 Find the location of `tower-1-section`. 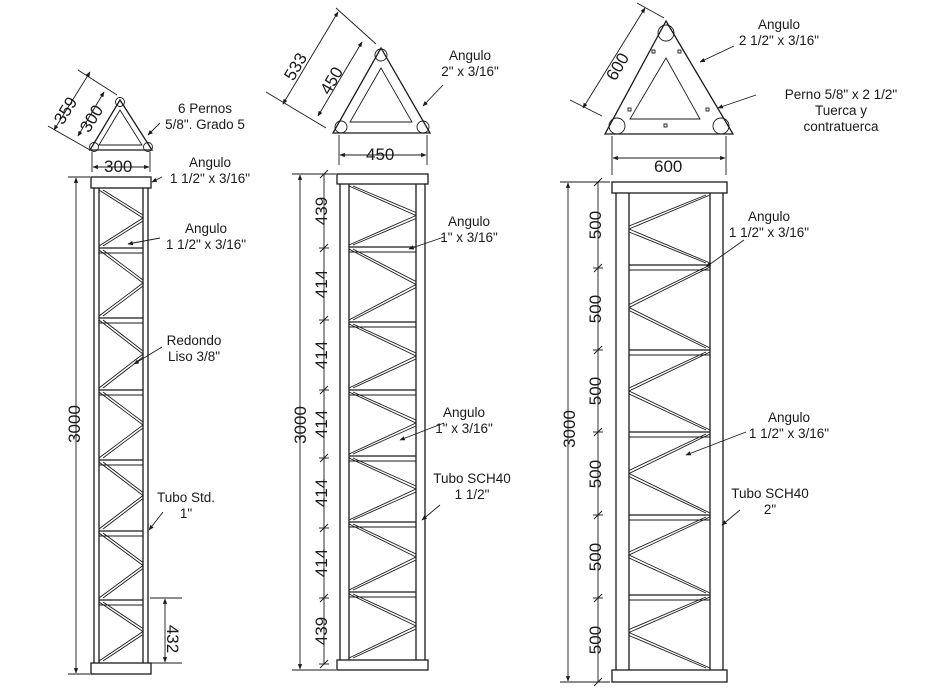

tower-1-section is located at coordinates (100, 120).